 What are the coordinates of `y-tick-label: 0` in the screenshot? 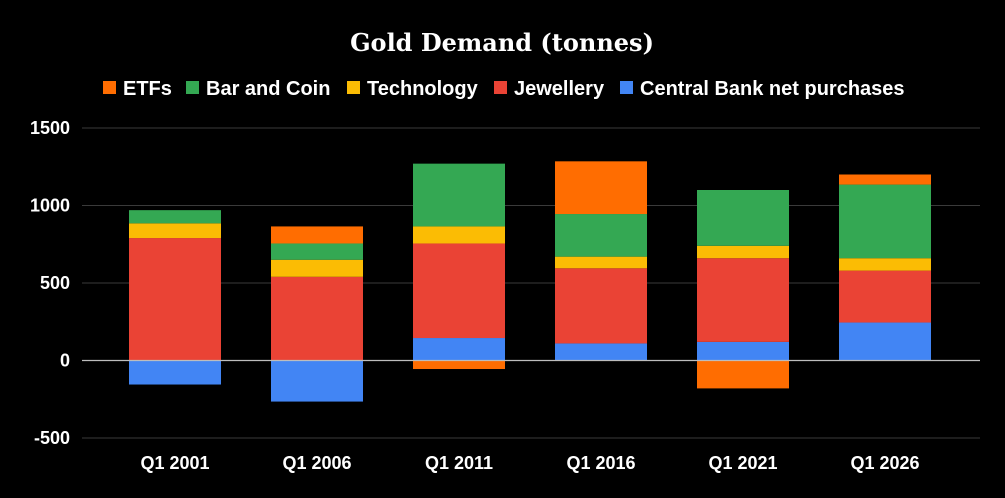 It's located at (65, 361).